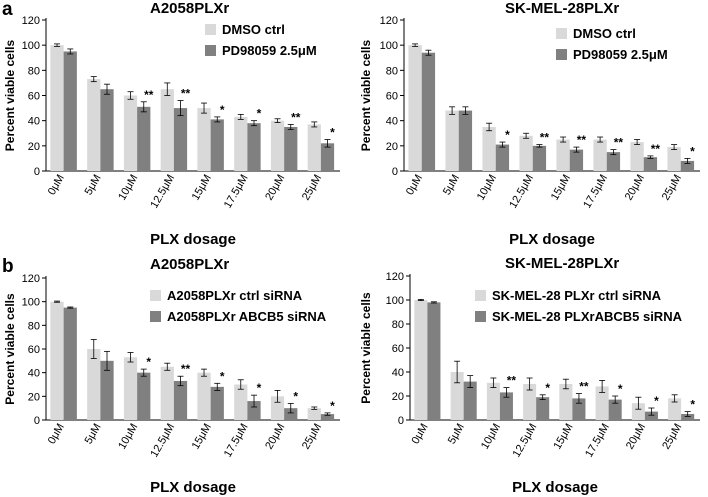  I want to click on chart-title: A2058PLXr, so click(189, 264).